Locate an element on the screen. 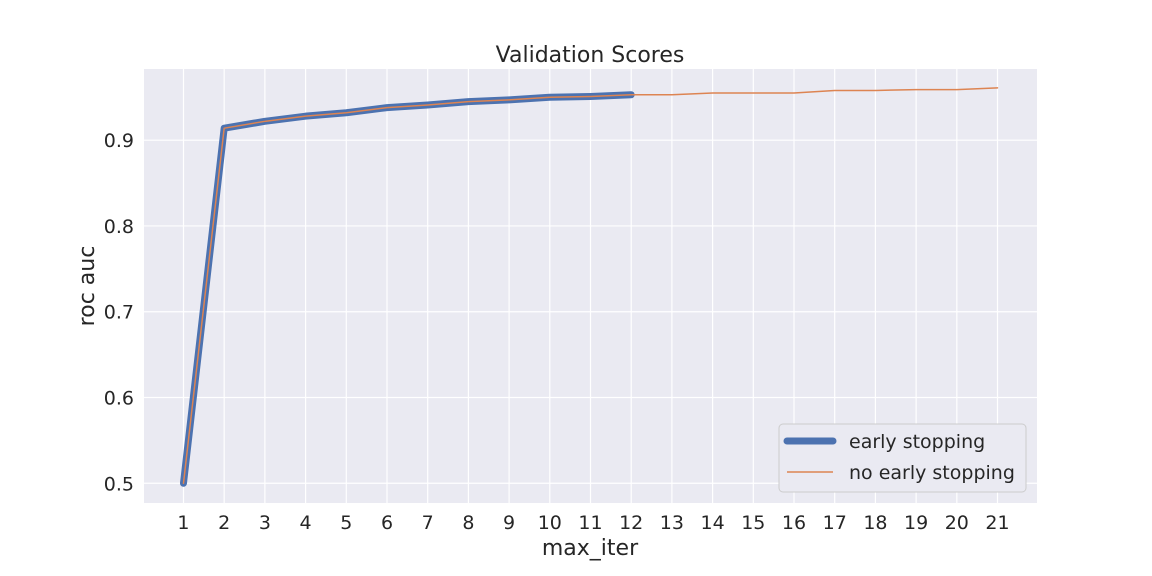  x-tick-label: 5 is located at coordinates (346, 523).